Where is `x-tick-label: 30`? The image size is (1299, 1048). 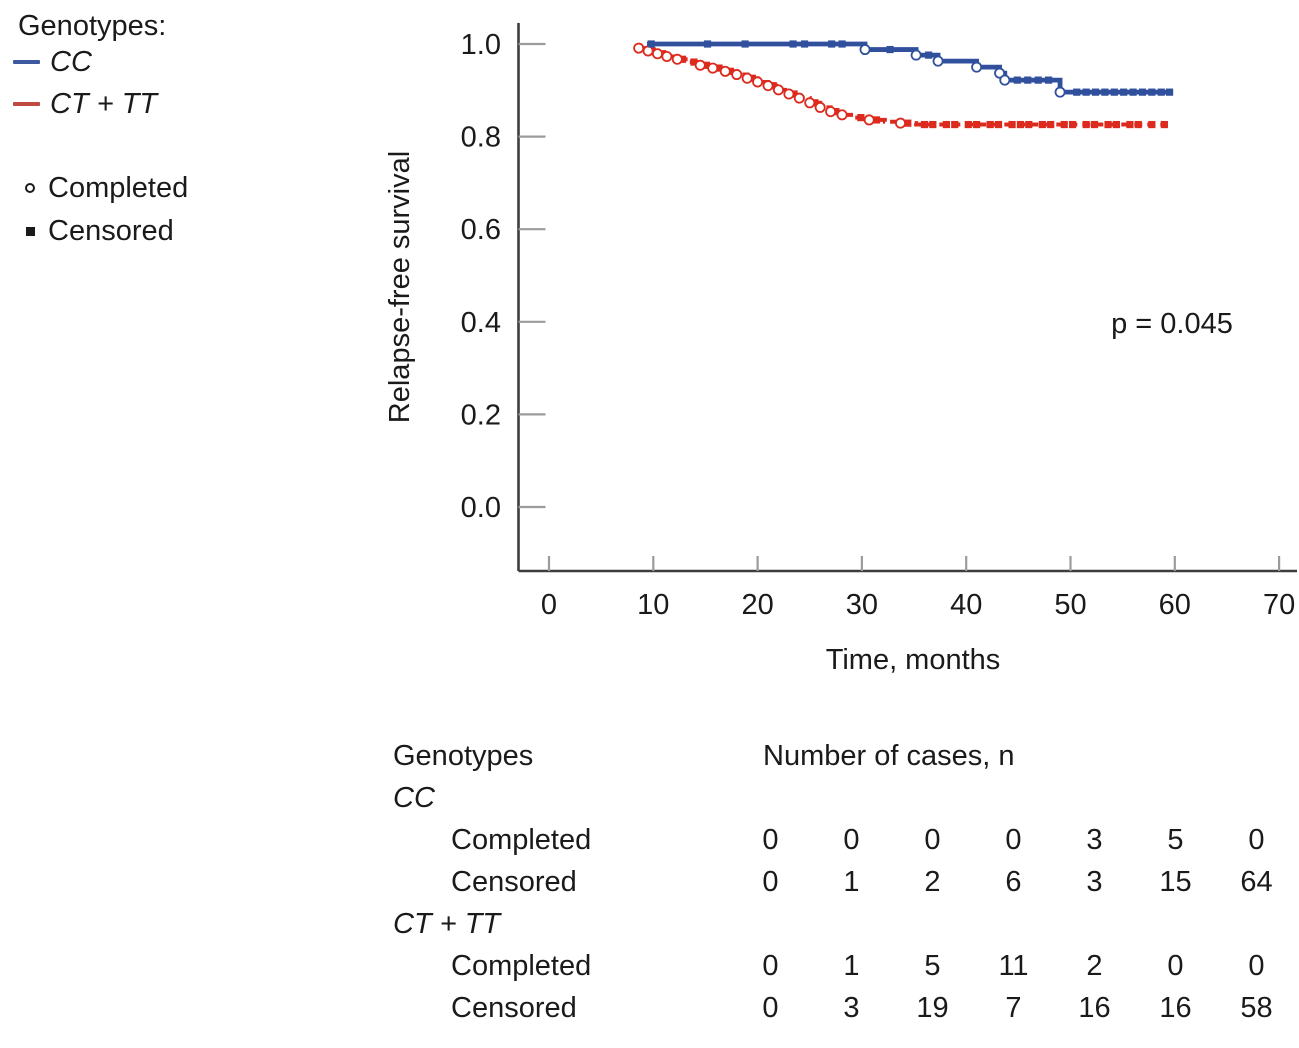 x-tick-label: 30 is located at coordinates (862, 605).